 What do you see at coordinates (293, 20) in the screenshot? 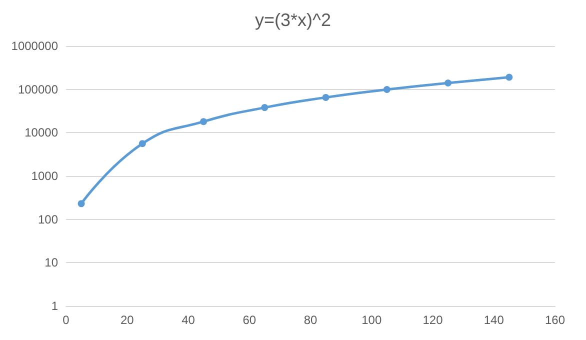
I see `chart-title: y=(3*x)^2` at bounding box center [293, 20].